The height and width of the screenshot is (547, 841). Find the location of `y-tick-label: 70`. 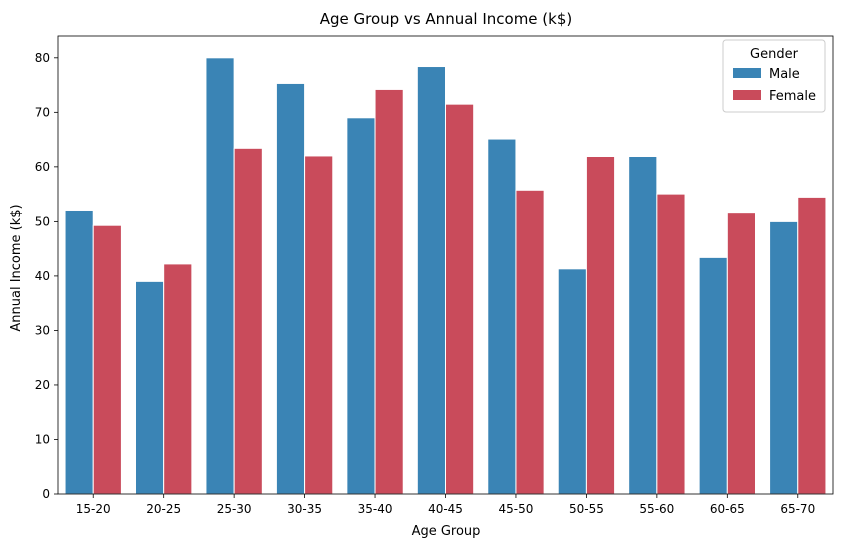

y-tick-label: 70 is located at coordinates (42, 112).